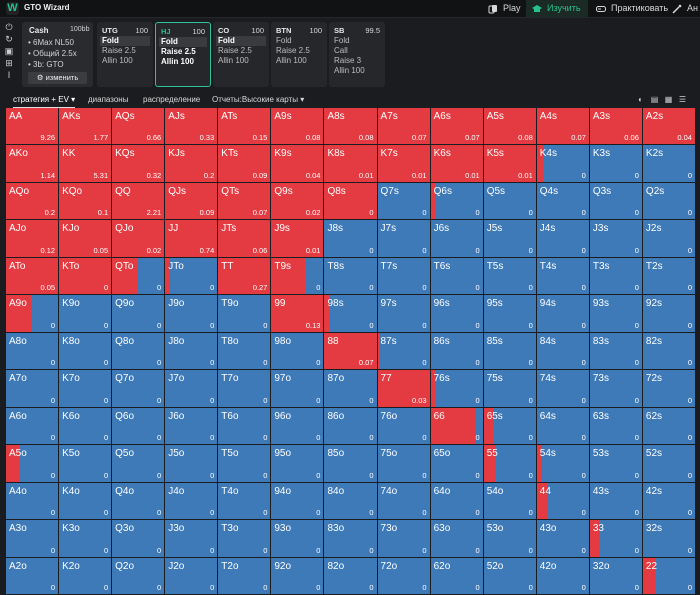 The height and width of the screenshot is (595, 700). Describe the element at coordinates (669, 426) in the screenshot. I see `hand-cell-62s: 62s 0` at that location.